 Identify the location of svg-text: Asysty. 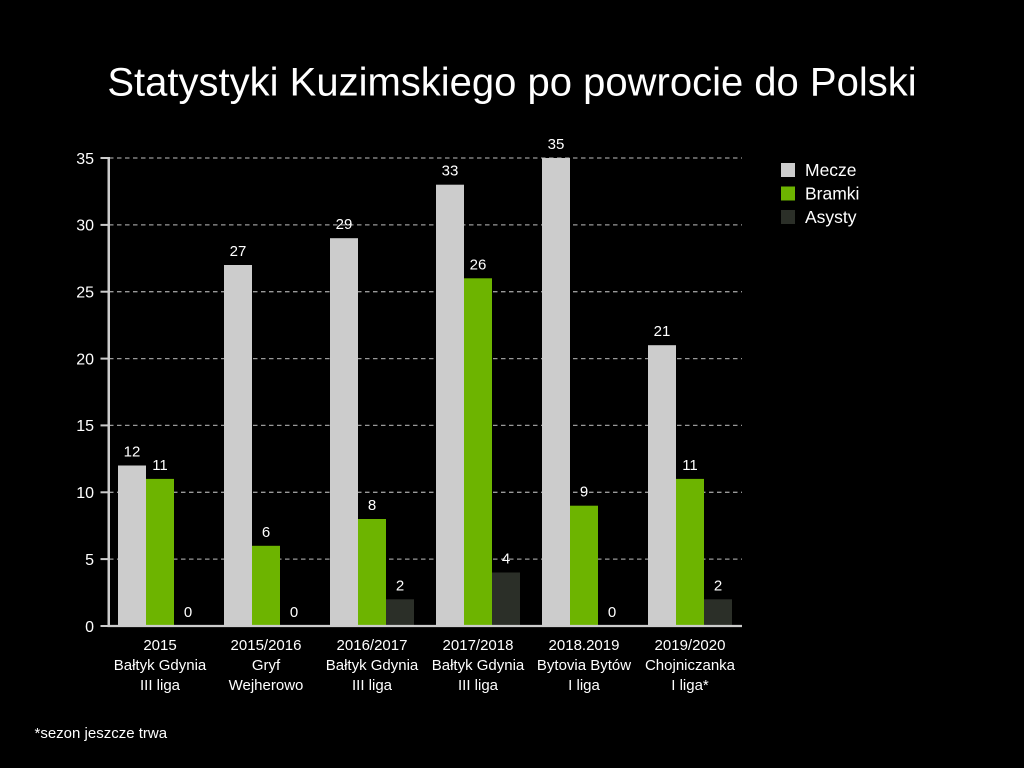
(831, 217).